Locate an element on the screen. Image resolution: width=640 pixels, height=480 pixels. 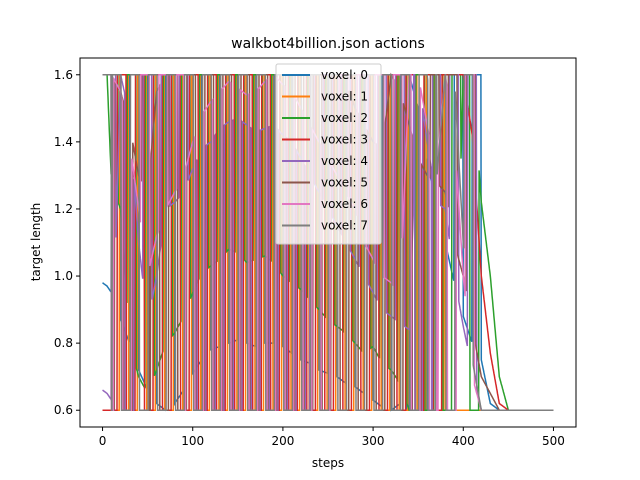
y-tick-label: 1.4 is located at coordinates (63, 142).